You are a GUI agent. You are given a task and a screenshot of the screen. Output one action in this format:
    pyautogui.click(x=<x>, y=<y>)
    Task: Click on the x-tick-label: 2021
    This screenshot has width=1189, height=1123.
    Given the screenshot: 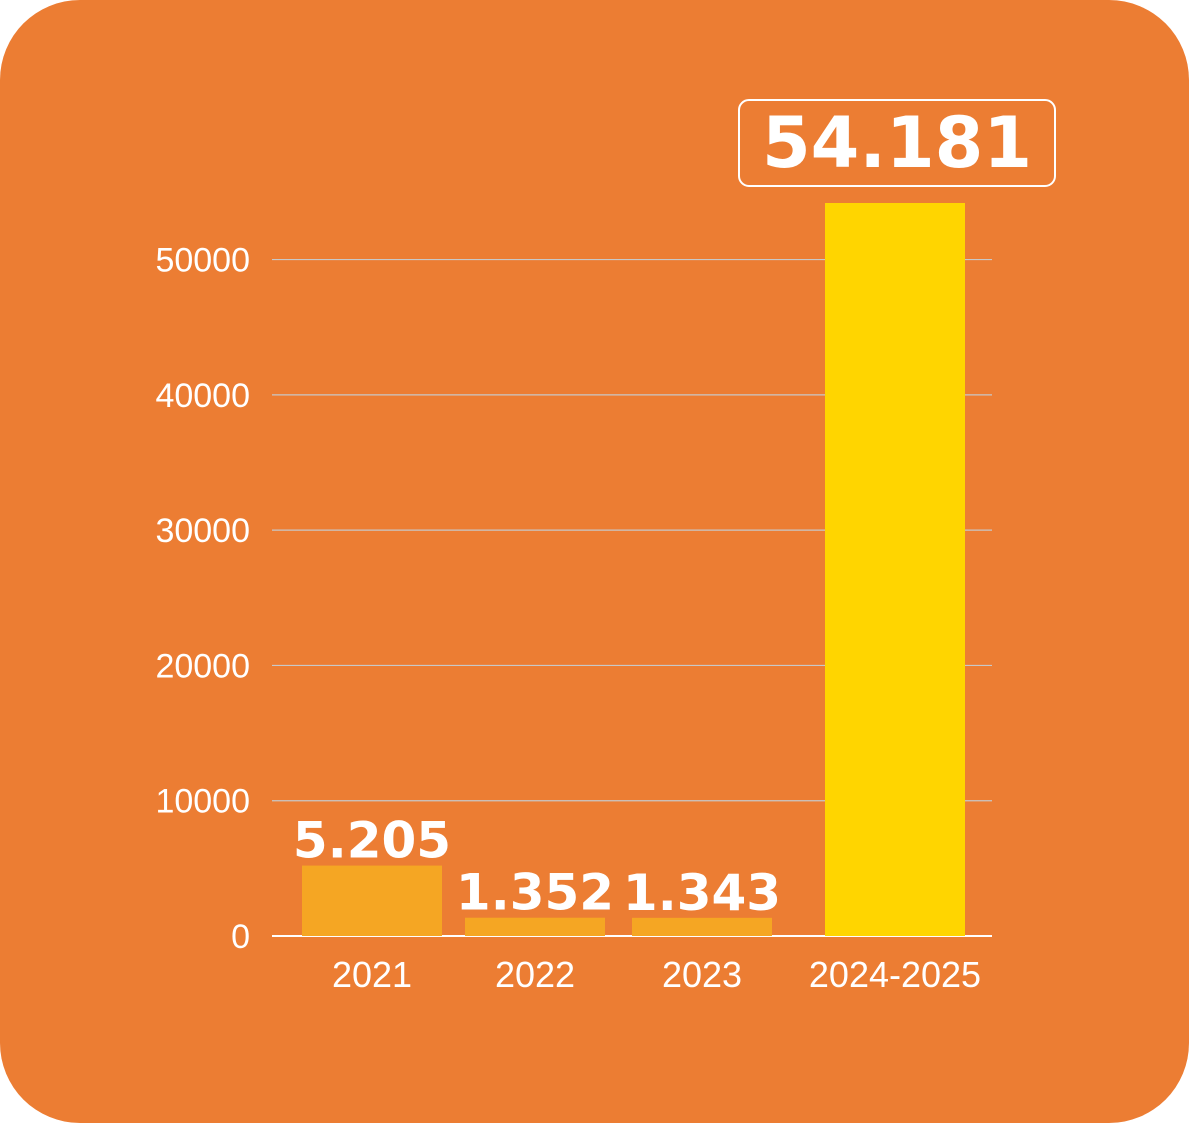 What is the action you would take?
    pyautogui.click(x=372, y=974)
    